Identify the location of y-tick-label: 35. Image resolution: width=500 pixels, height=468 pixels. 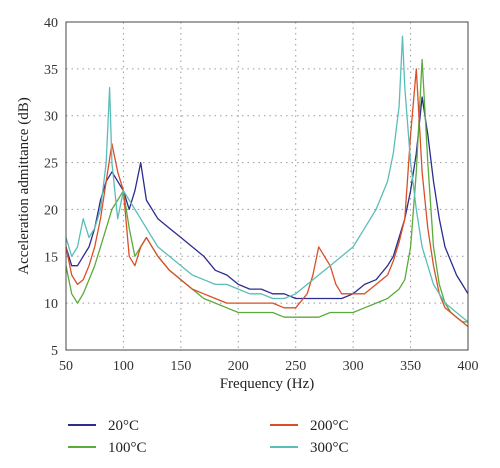
(51, 70).